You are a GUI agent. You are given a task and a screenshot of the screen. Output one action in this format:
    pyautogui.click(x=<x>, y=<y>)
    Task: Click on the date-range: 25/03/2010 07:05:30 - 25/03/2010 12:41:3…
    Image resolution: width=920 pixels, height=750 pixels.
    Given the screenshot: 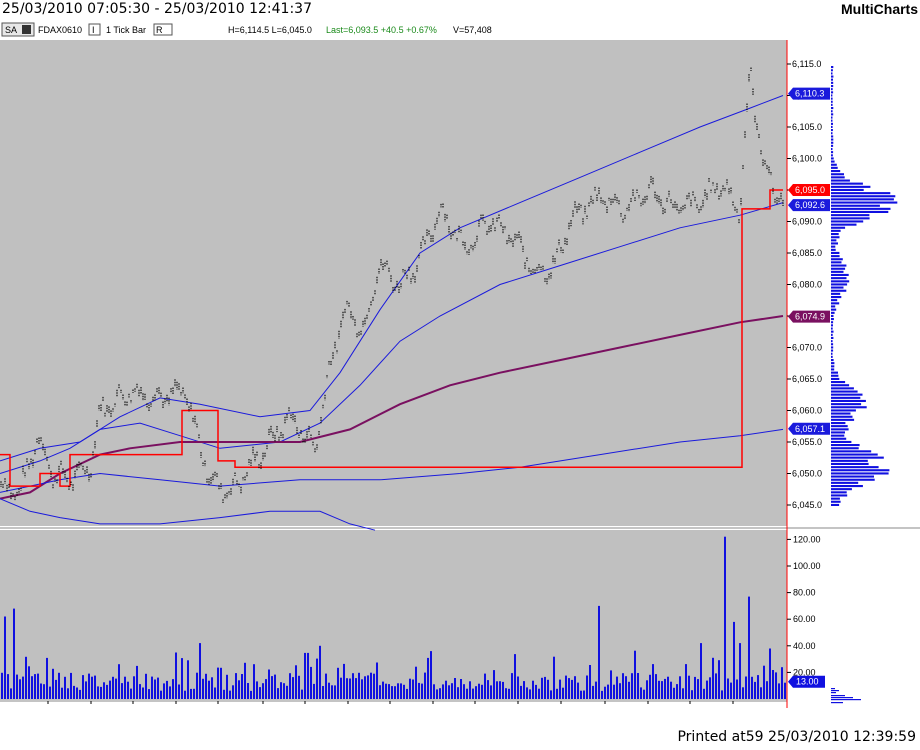 What is the action you would take?
    pyautogui.click(x=157, y=9)
    